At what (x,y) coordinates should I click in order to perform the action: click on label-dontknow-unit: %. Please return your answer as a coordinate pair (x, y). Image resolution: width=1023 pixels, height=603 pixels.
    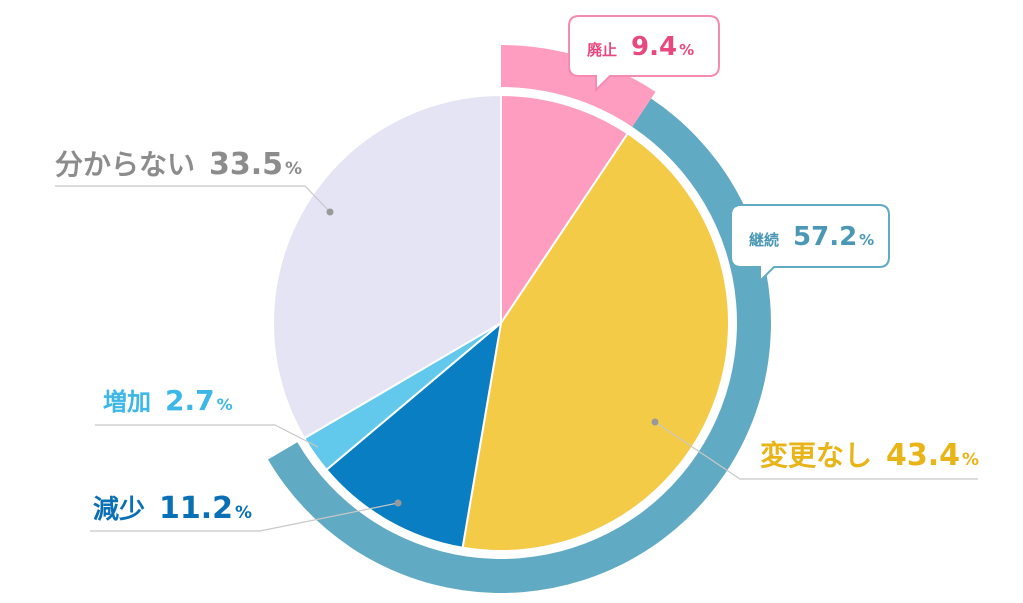
    Looking at the image, I should click on (293, 169).